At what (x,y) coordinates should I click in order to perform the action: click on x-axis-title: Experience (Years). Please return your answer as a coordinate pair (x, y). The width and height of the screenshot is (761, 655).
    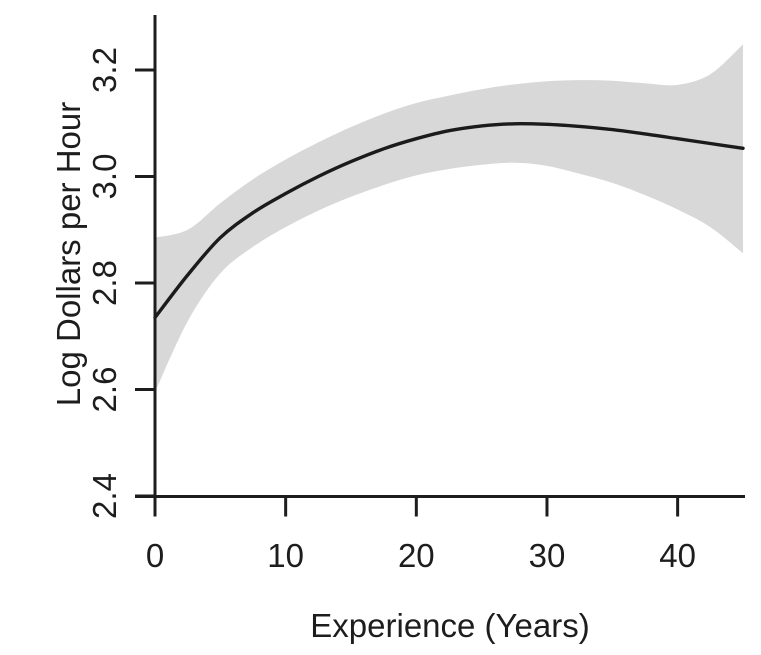
    Looking at the image, I should click on (449, 625).